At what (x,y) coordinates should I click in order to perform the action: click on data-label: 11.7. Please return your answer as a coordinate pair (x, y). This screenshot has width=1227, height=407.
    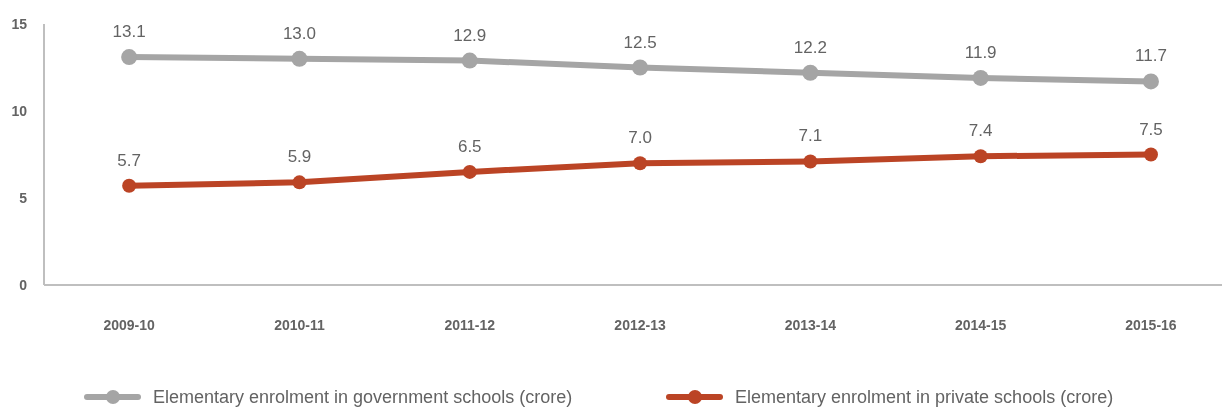
    Looking at the image, I should click on (1151, 56).